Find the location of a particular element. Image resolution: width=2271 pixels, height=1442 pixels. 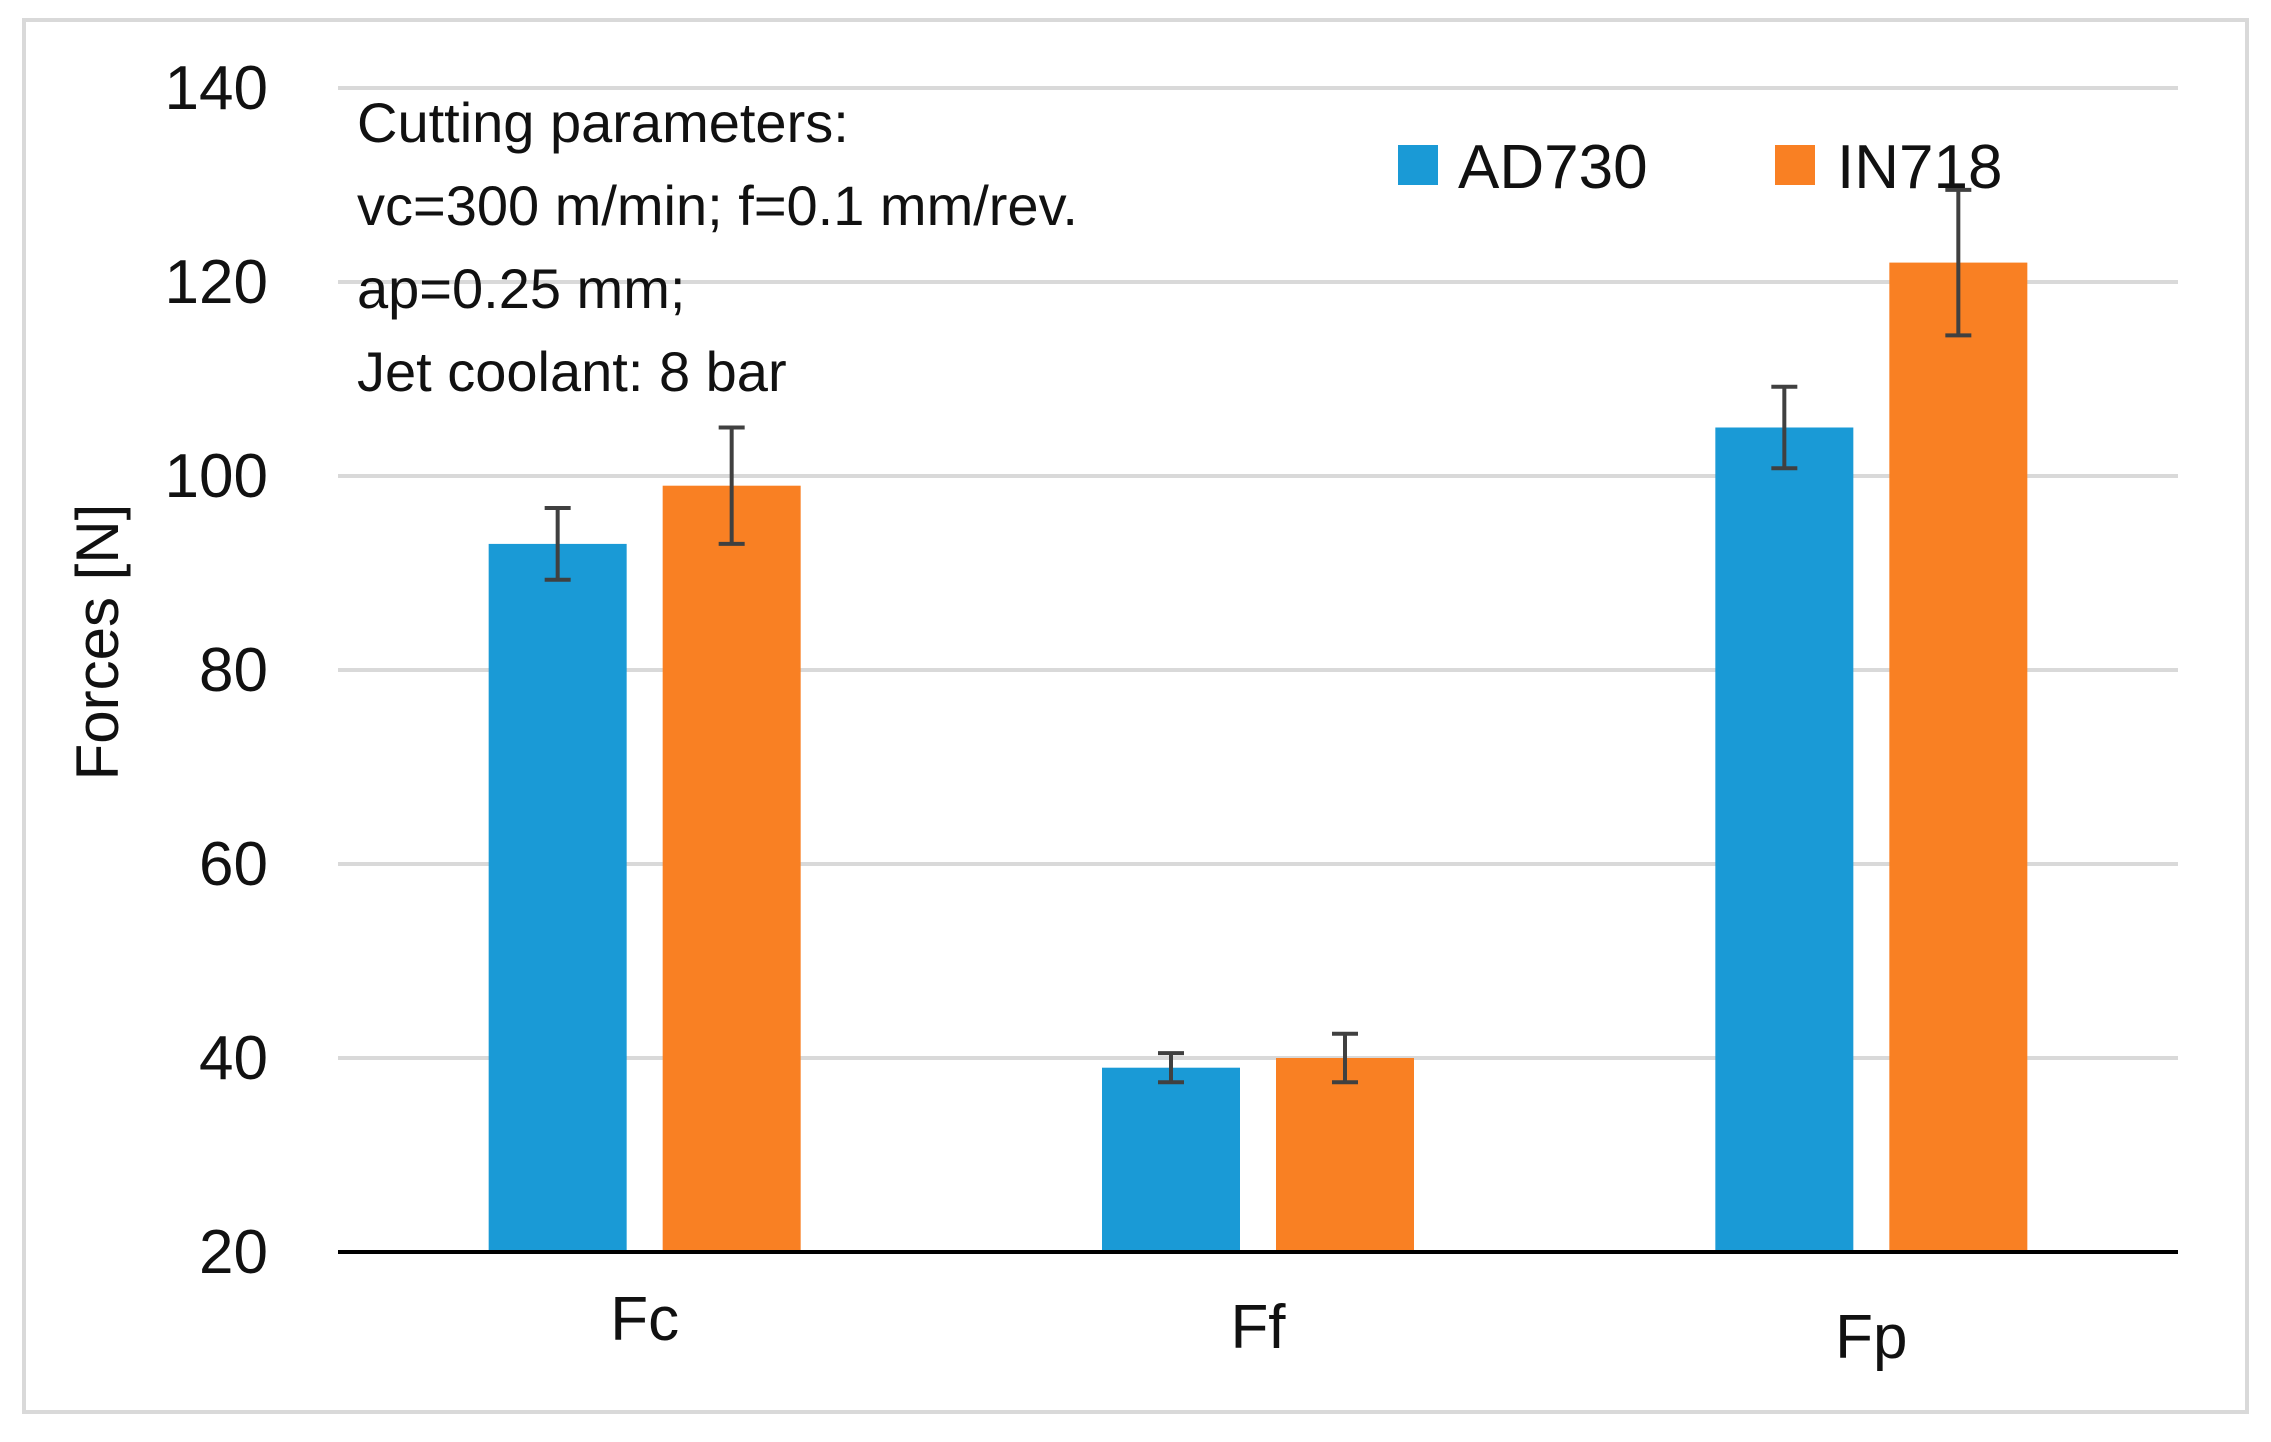

y-axis-title: Forces [N] is located at coordinates (97, 642).